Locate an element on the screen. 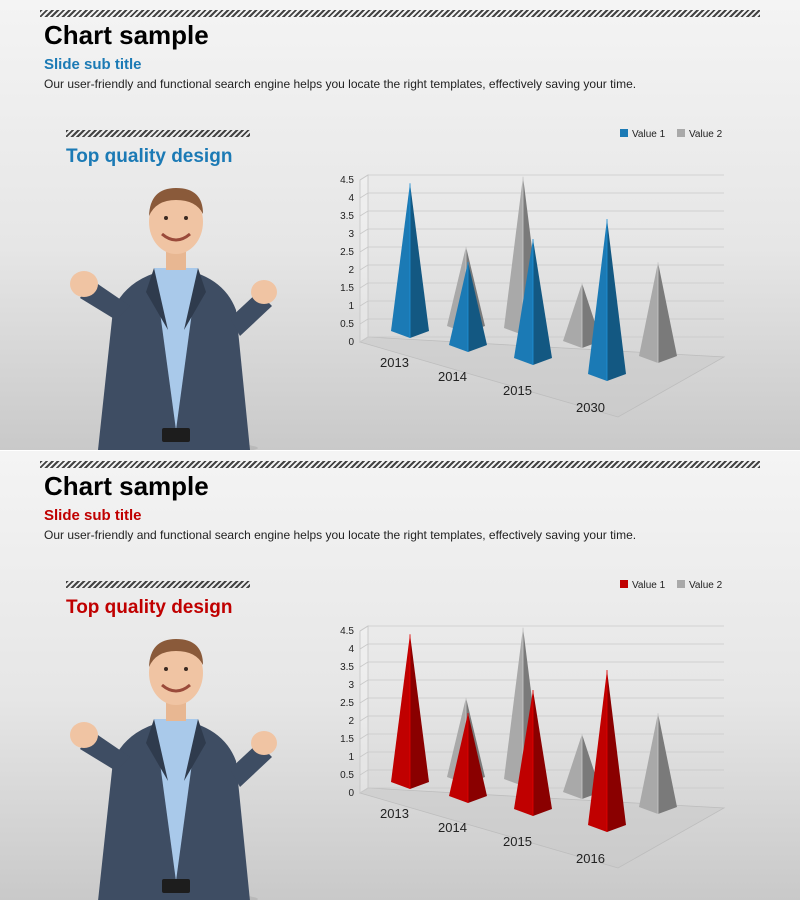 The width and height of the screenshot is (800, 900). x-tick-label: 2016 is located at coordinates (590, 858).